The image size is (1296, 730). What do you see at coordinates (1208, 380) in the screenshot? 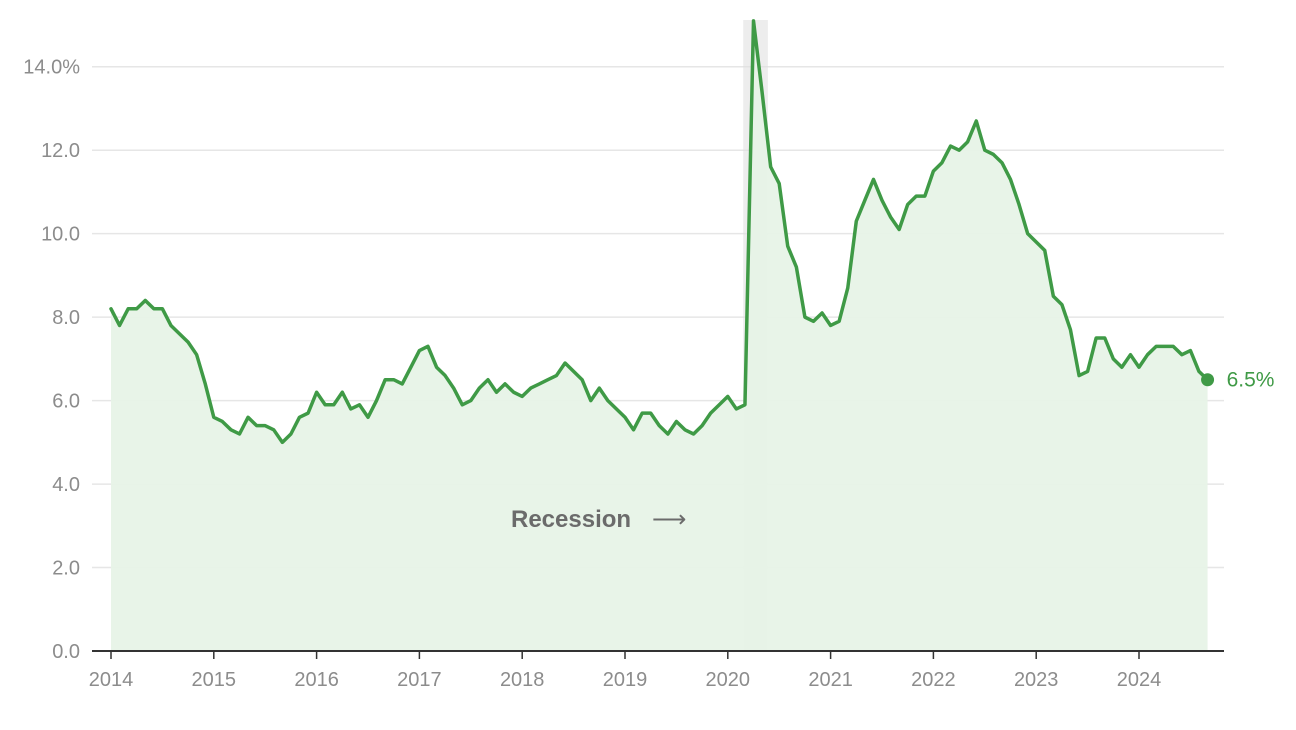
I see `end-point-marker` at bounding box center [1208, 380].